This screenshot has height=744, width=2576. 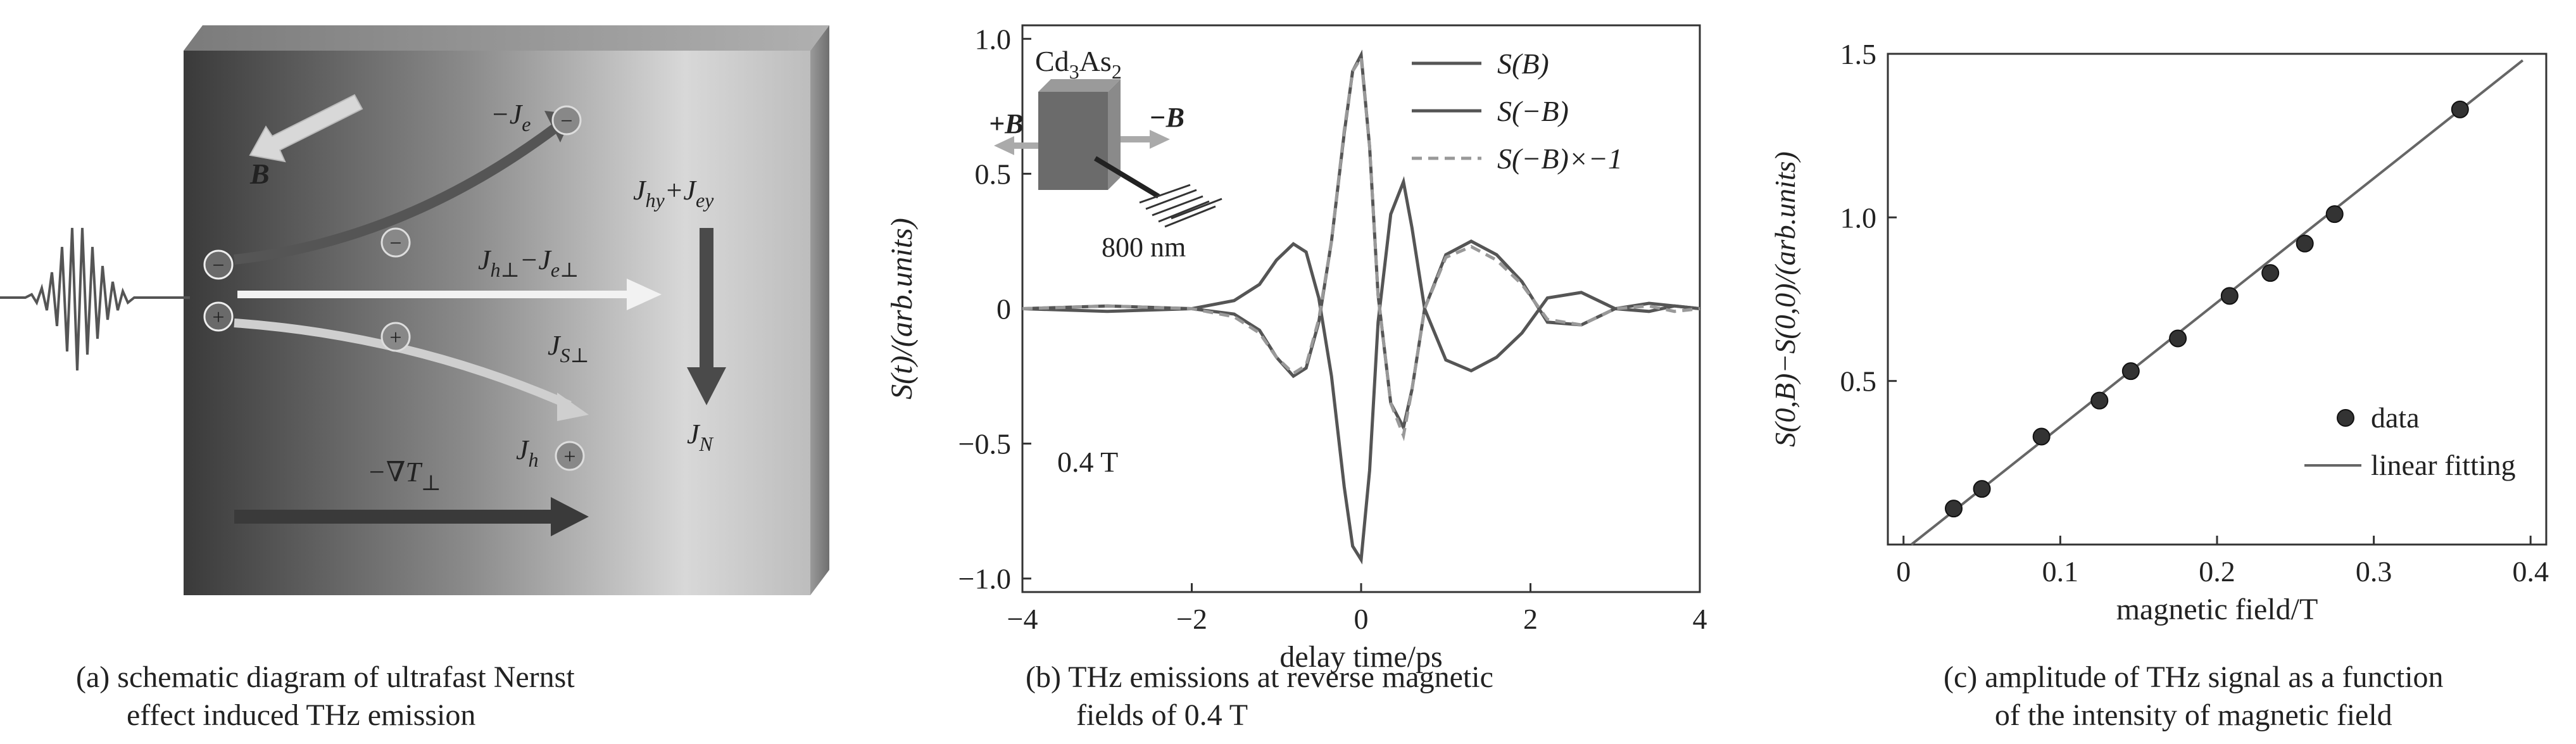 I want to click on y-tick-label: 1.0, so click(x=1858, y=217).